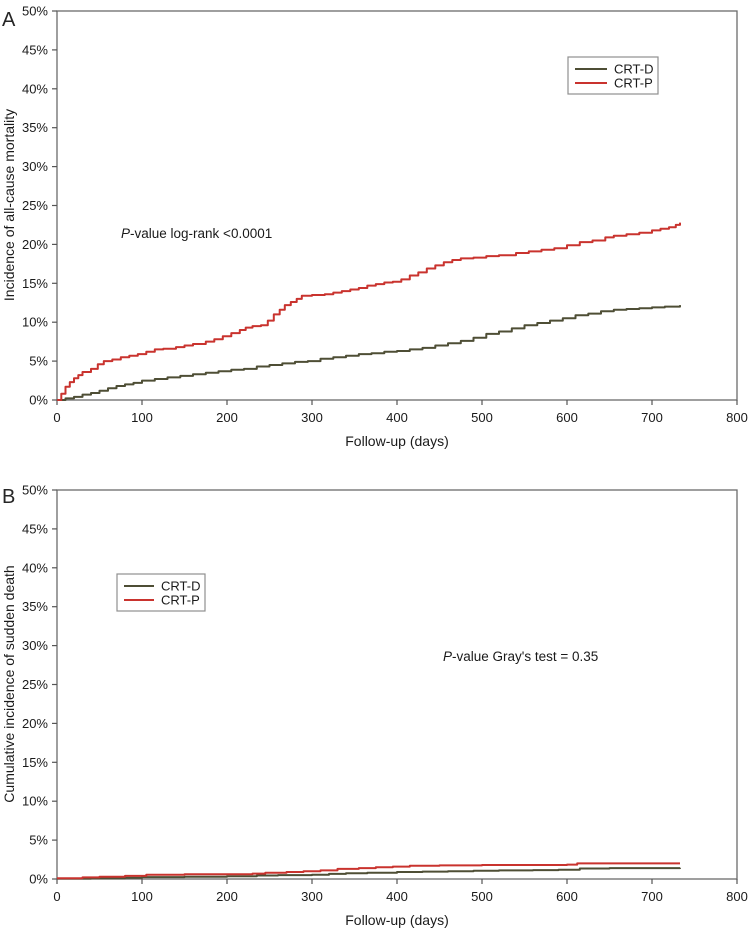 Image resolution: width=750 pixels, height=931 pixels. What do you see at coordinates (9, 205) in the screenshot?
I see `panel-a-y-axis-title: Incidence of all-cause mortality` at bounding box center [9, 205].